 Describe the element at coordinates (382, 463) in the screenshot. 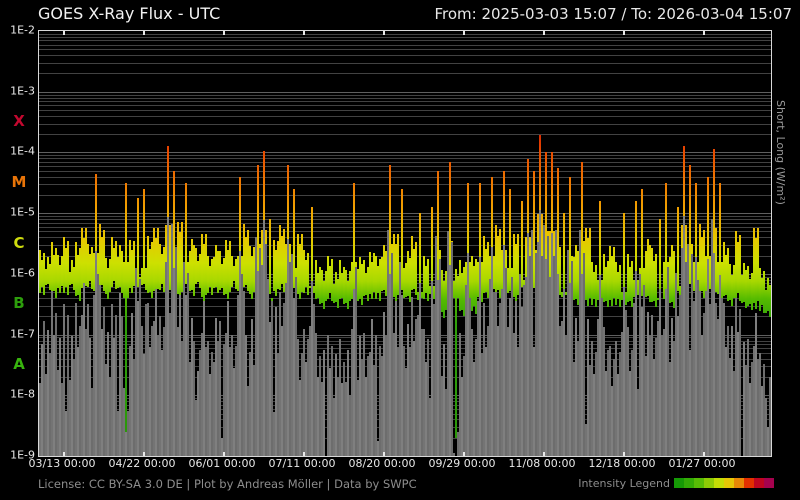

I see `x-tick-label: 08/20 00:00` at that location.